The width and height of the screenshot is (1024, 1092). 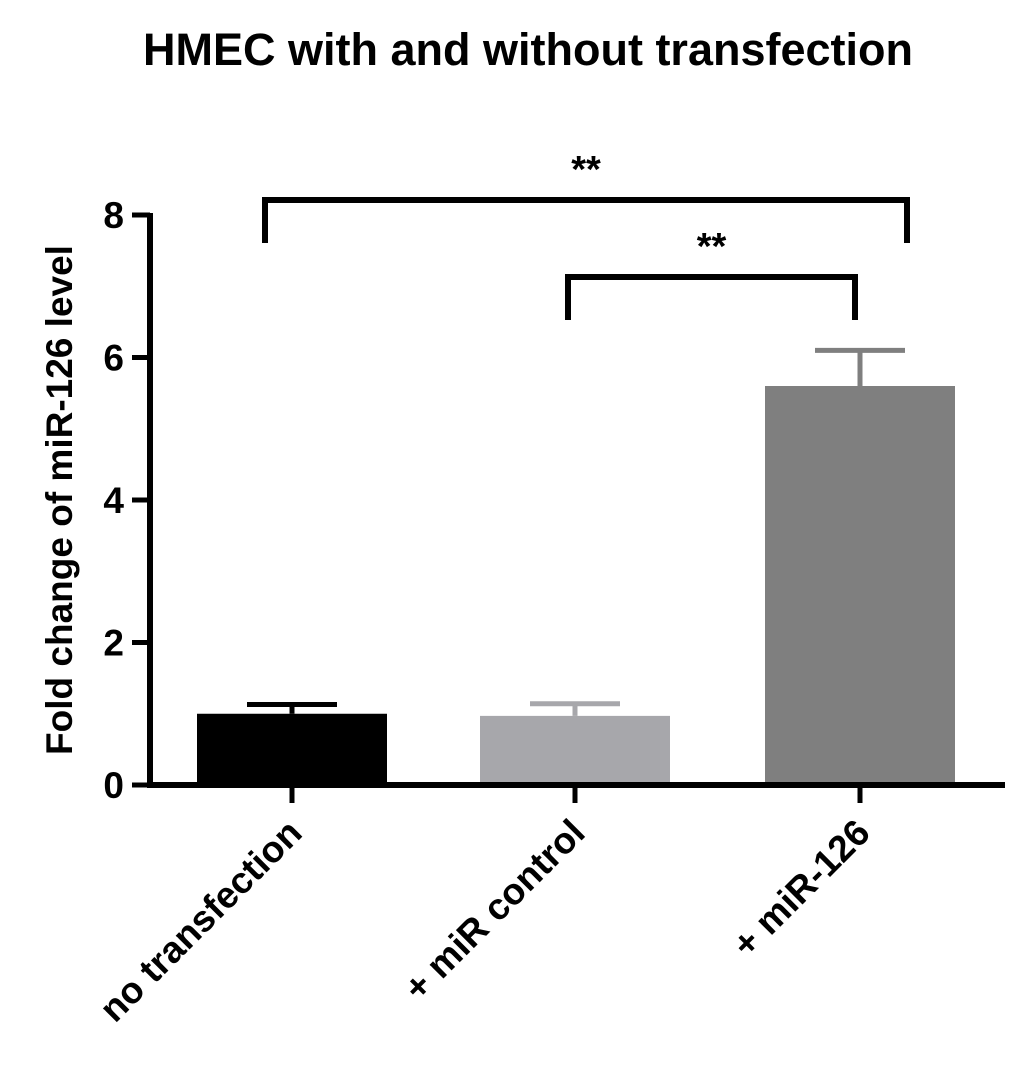 I want to click on x-tick-label-1: + miR control, so click(x=494, y=910).